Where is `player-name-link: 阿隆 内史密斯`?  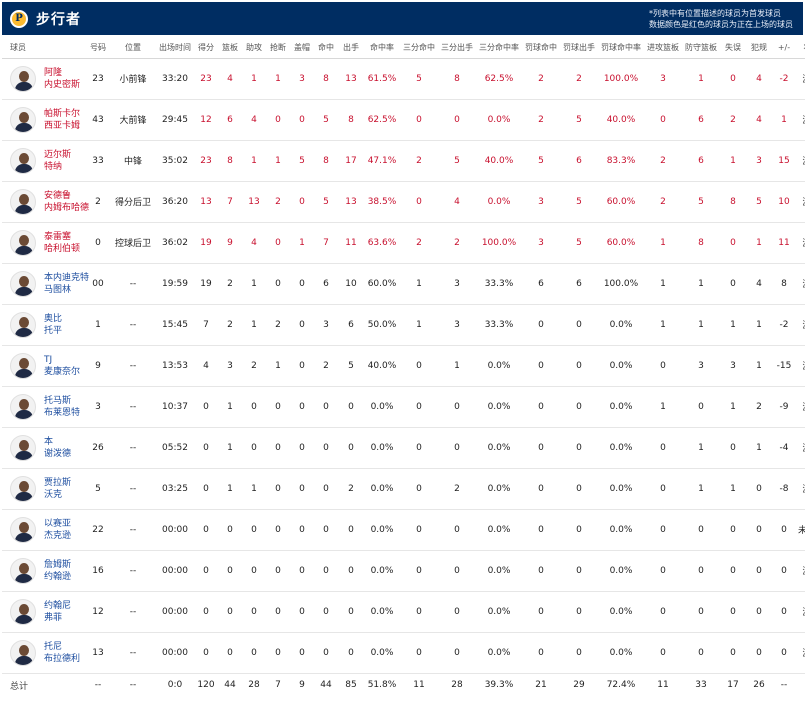
player-name-link: 阿隆 内史密斯 is located at coordinates (62, 79).